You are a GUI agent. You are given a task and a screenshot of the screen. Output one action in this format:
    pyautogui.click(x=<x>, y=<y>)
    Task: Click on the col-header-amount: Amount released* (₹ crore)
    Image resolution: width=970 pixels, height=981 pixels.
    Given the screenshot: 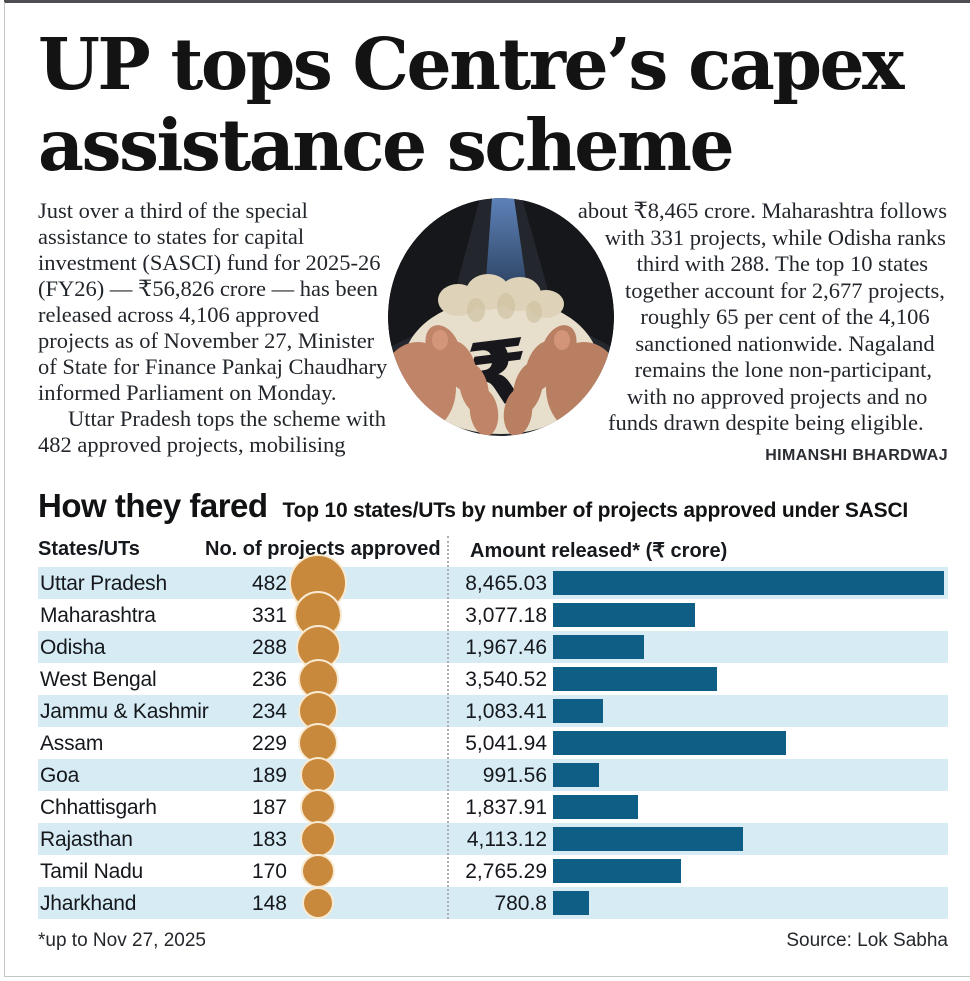 What is the action you would take?
    pyautogui.click(x=599, y=551)
    